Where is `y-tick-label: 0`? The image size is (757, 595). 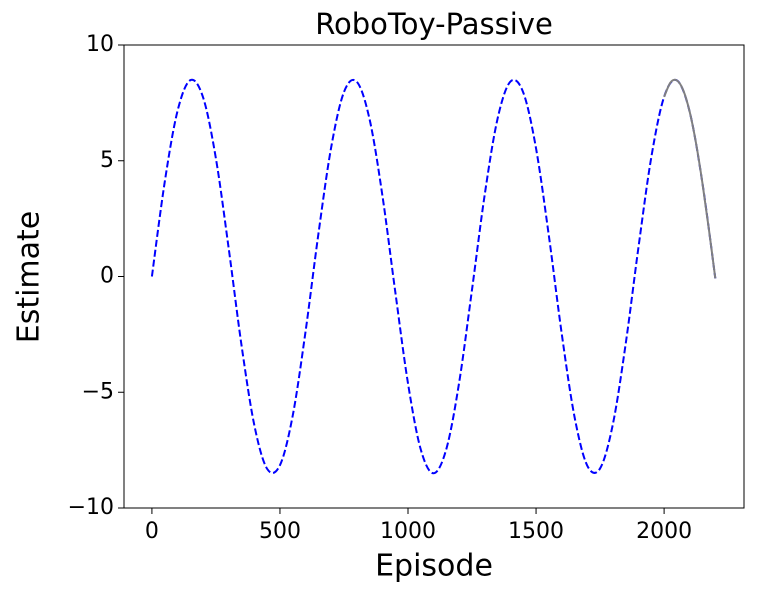
y-tick-label: 0 is located at coordinates (107, 276).